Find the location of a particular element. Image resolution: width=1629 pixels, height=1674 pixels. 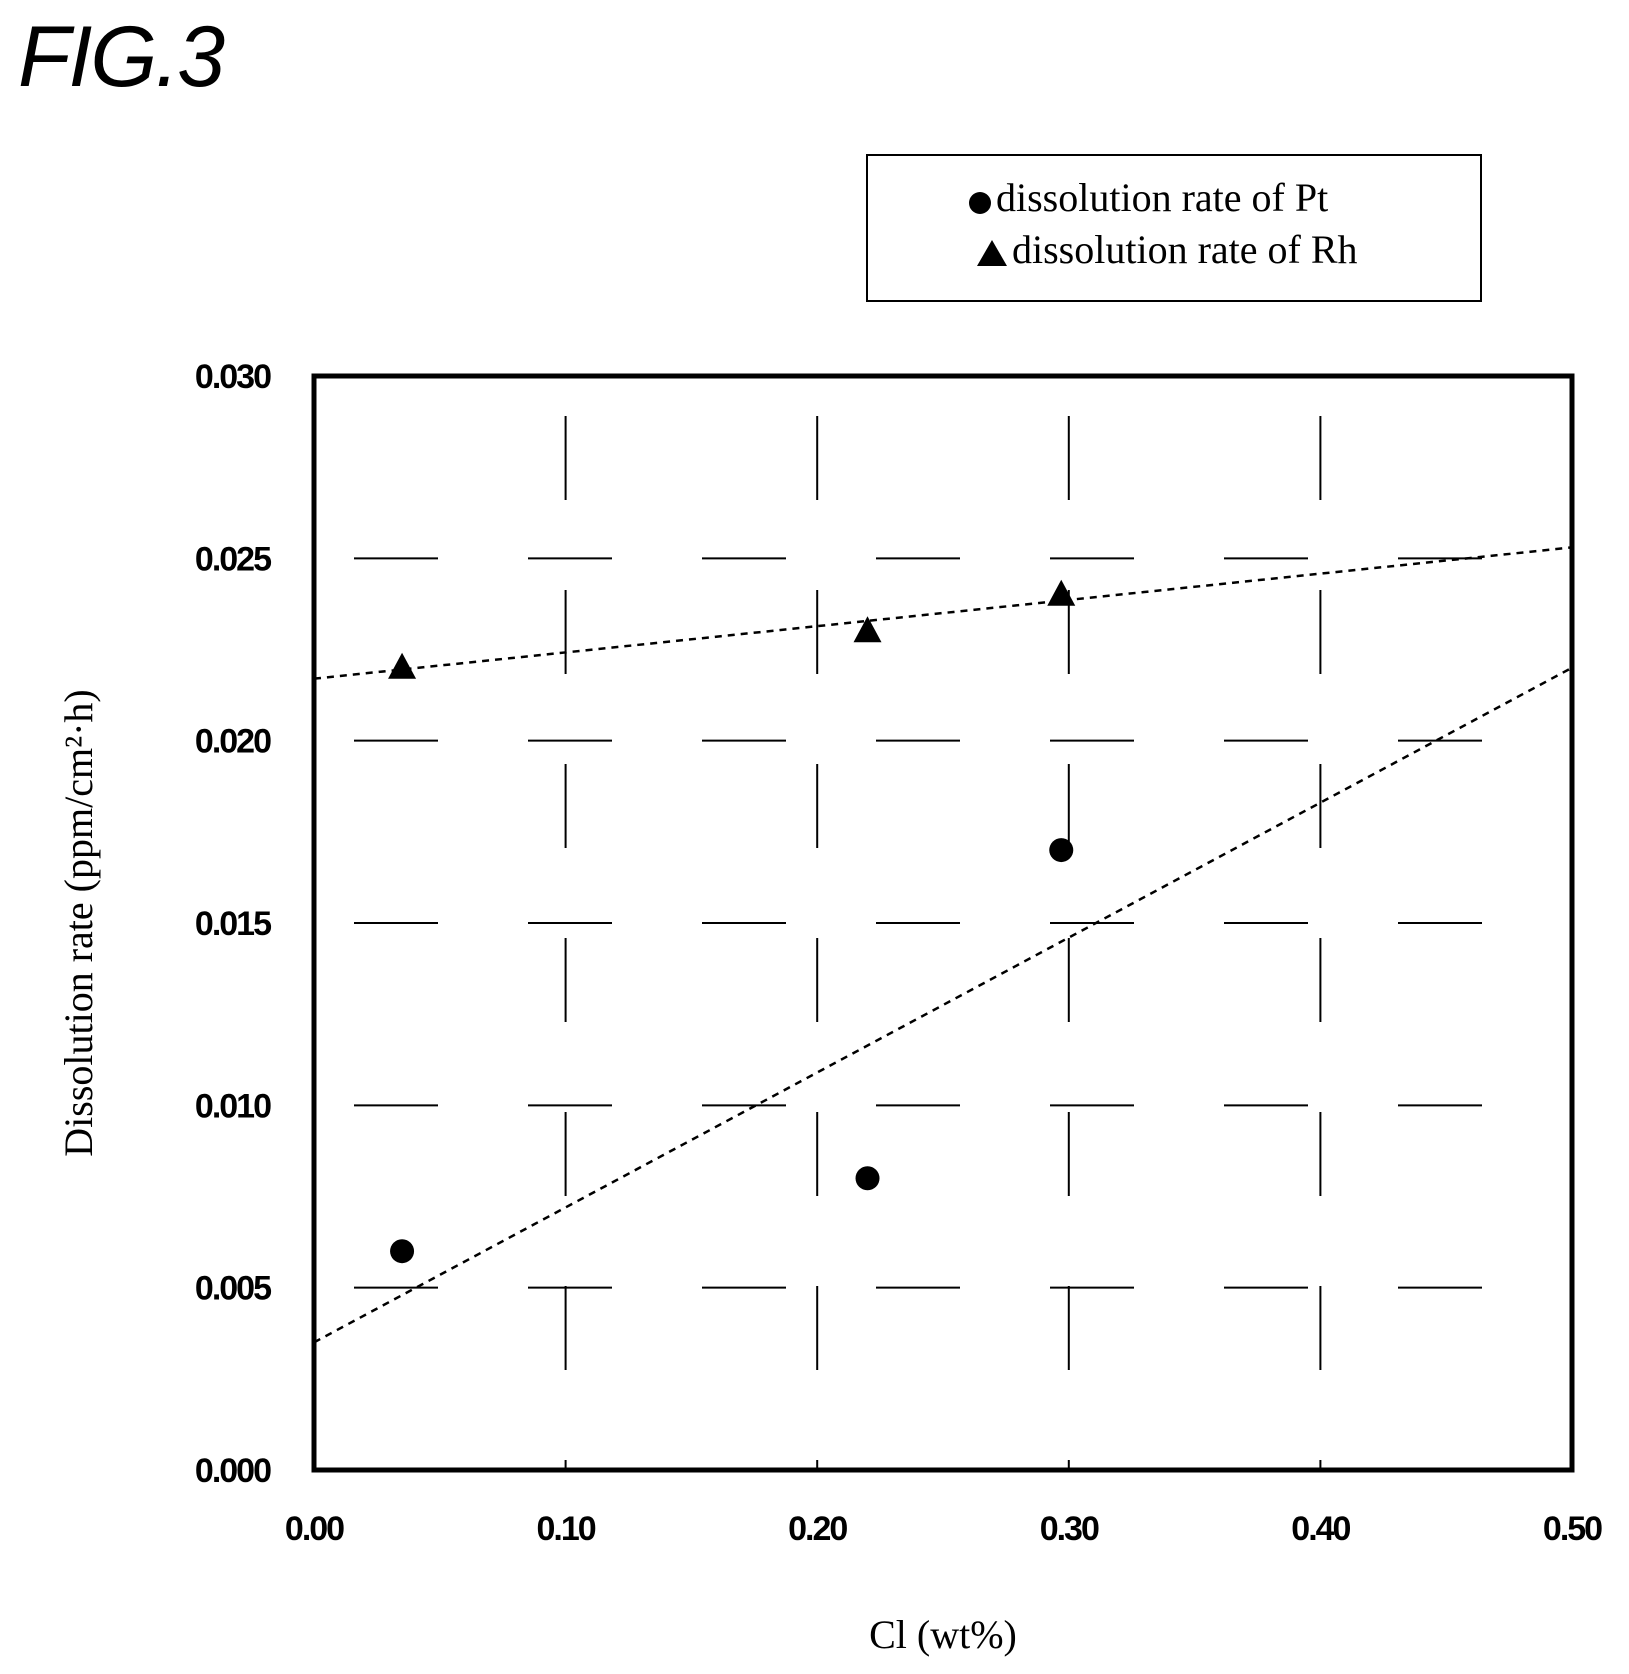

y-tick-label: 0.030 is located at coordinates (233, 377).